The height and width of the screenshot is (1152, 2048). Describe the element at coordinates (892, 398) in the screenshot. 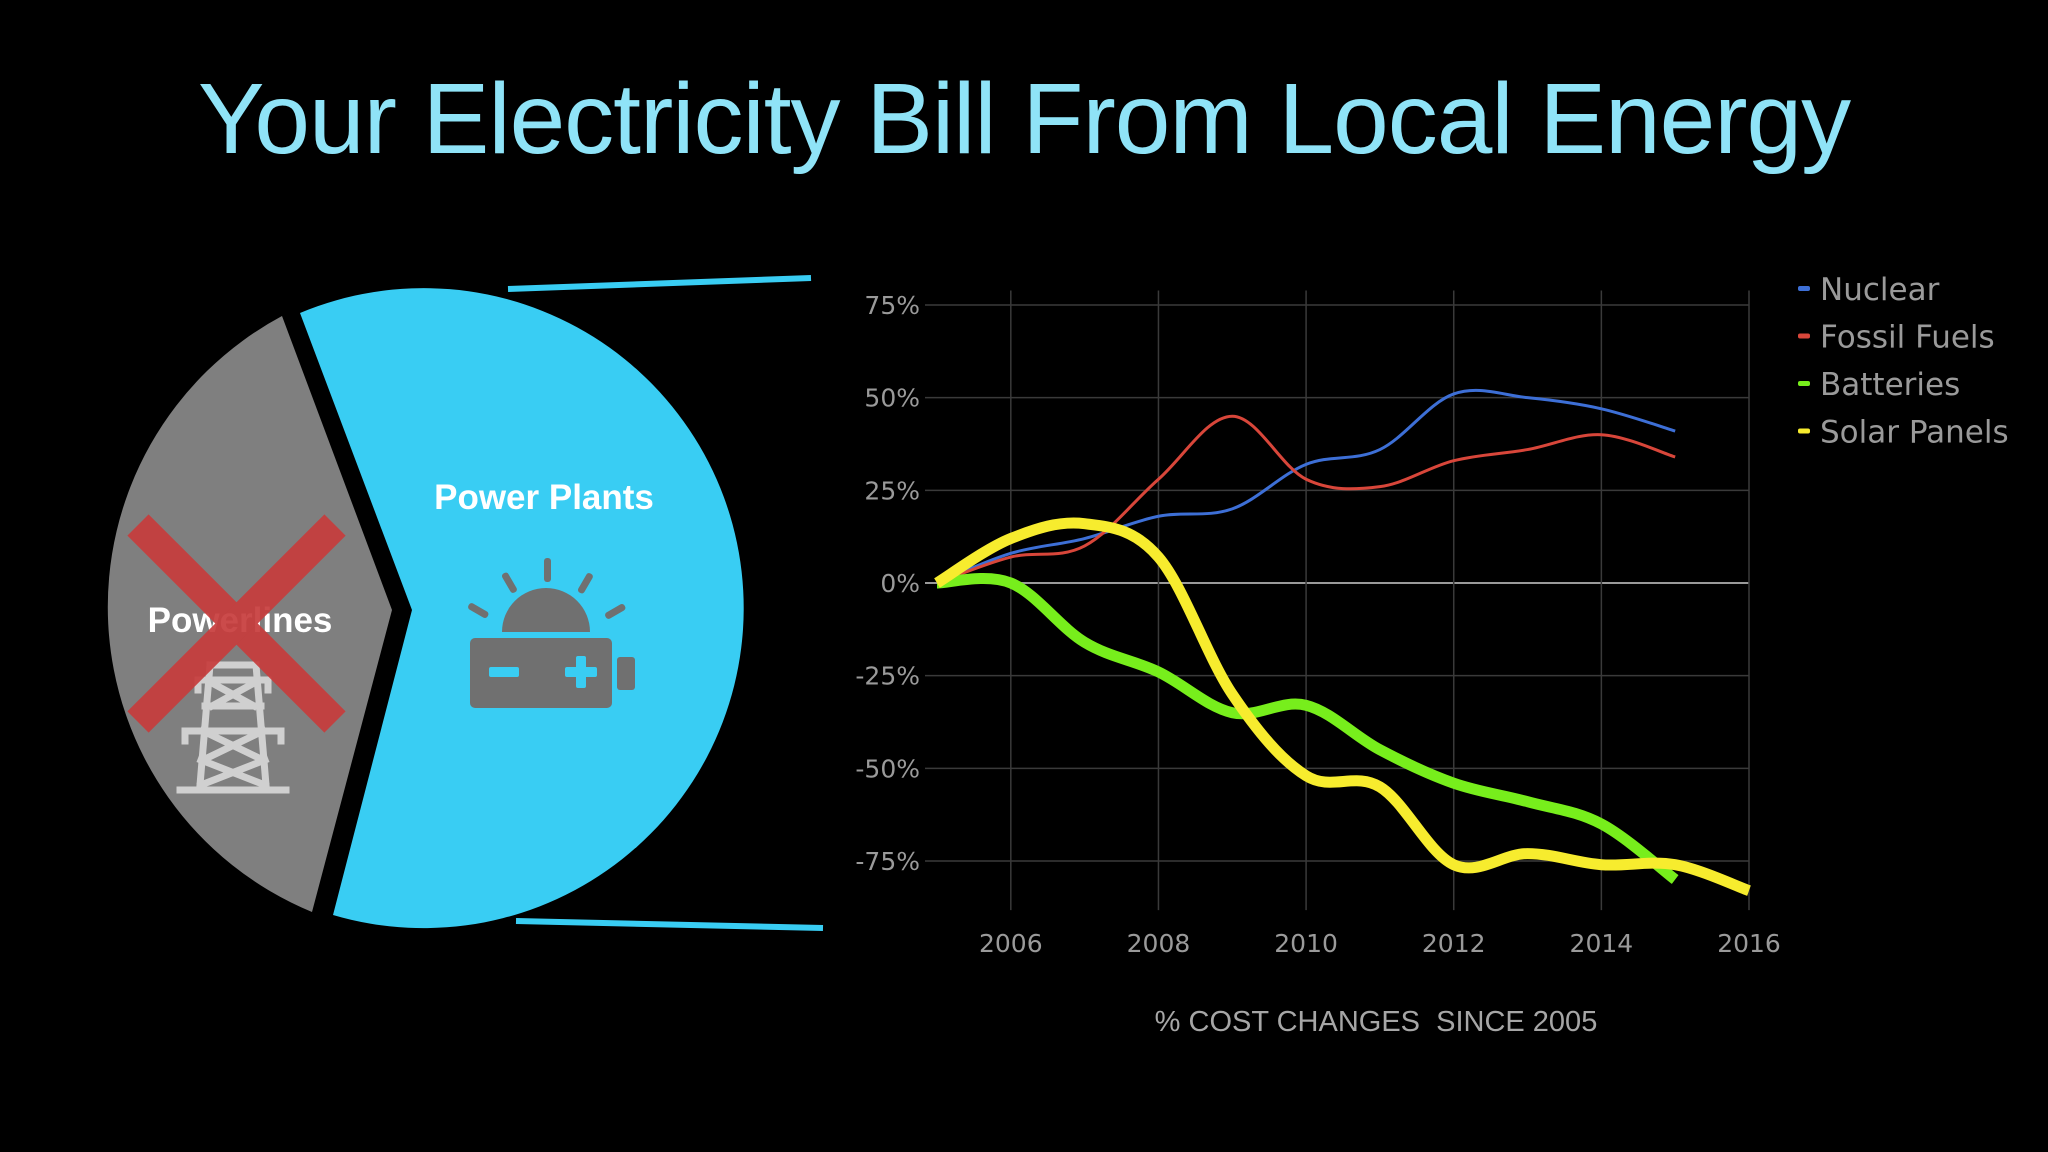

I see `y-tick-label: 50%` at that location.